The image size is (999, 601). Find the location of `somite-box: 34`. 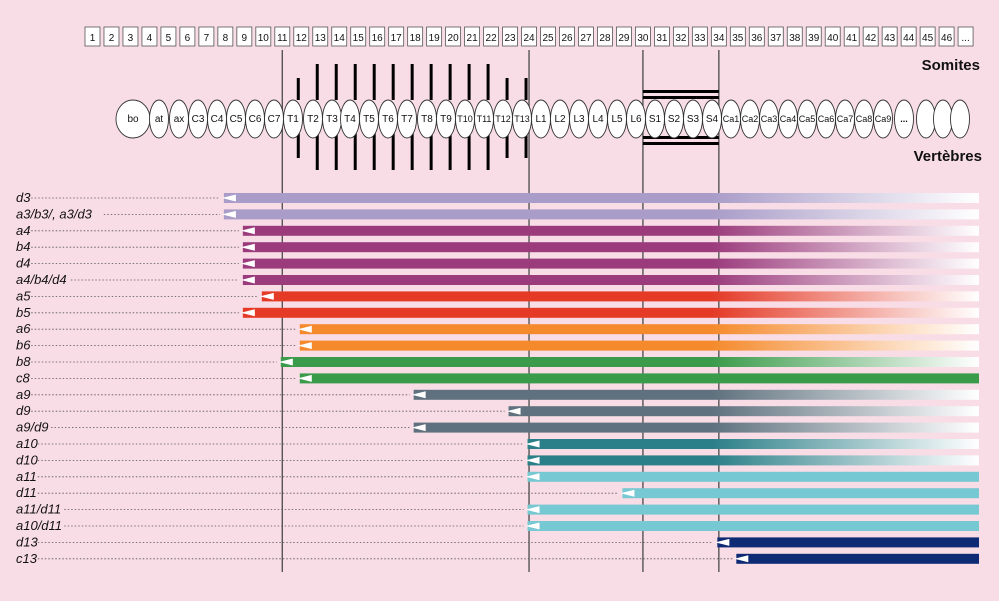

somite-box: 34 is located at coordinates (718, 36).